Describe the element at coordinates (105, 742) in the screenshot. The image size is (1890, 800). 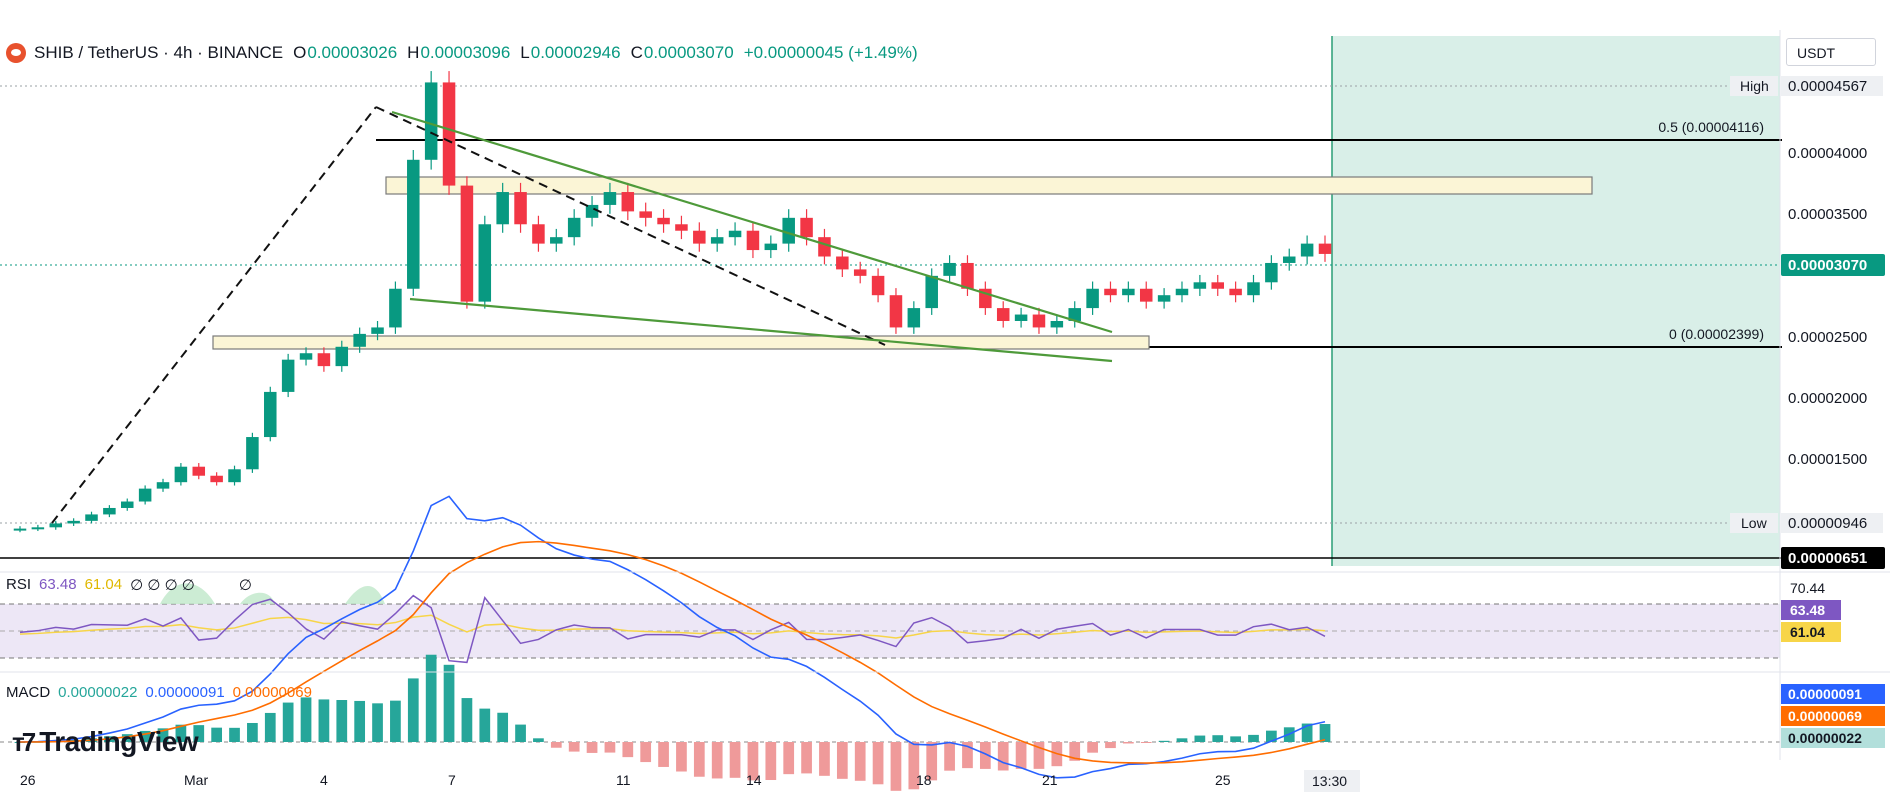
I see `tradingview-logo: ᴛ7 TradingView` at that location.